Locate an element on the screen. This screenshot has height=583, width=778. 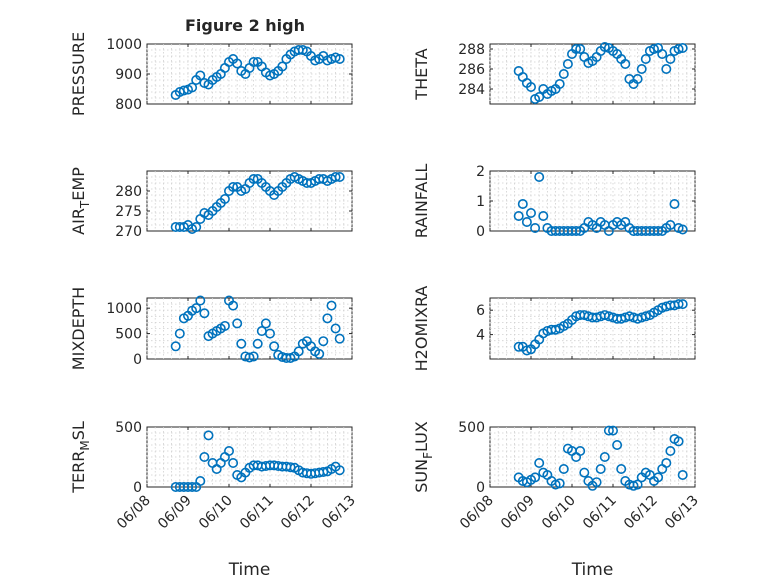
y-axis-label: AIRTEMP is located at coordinates (80, 201).